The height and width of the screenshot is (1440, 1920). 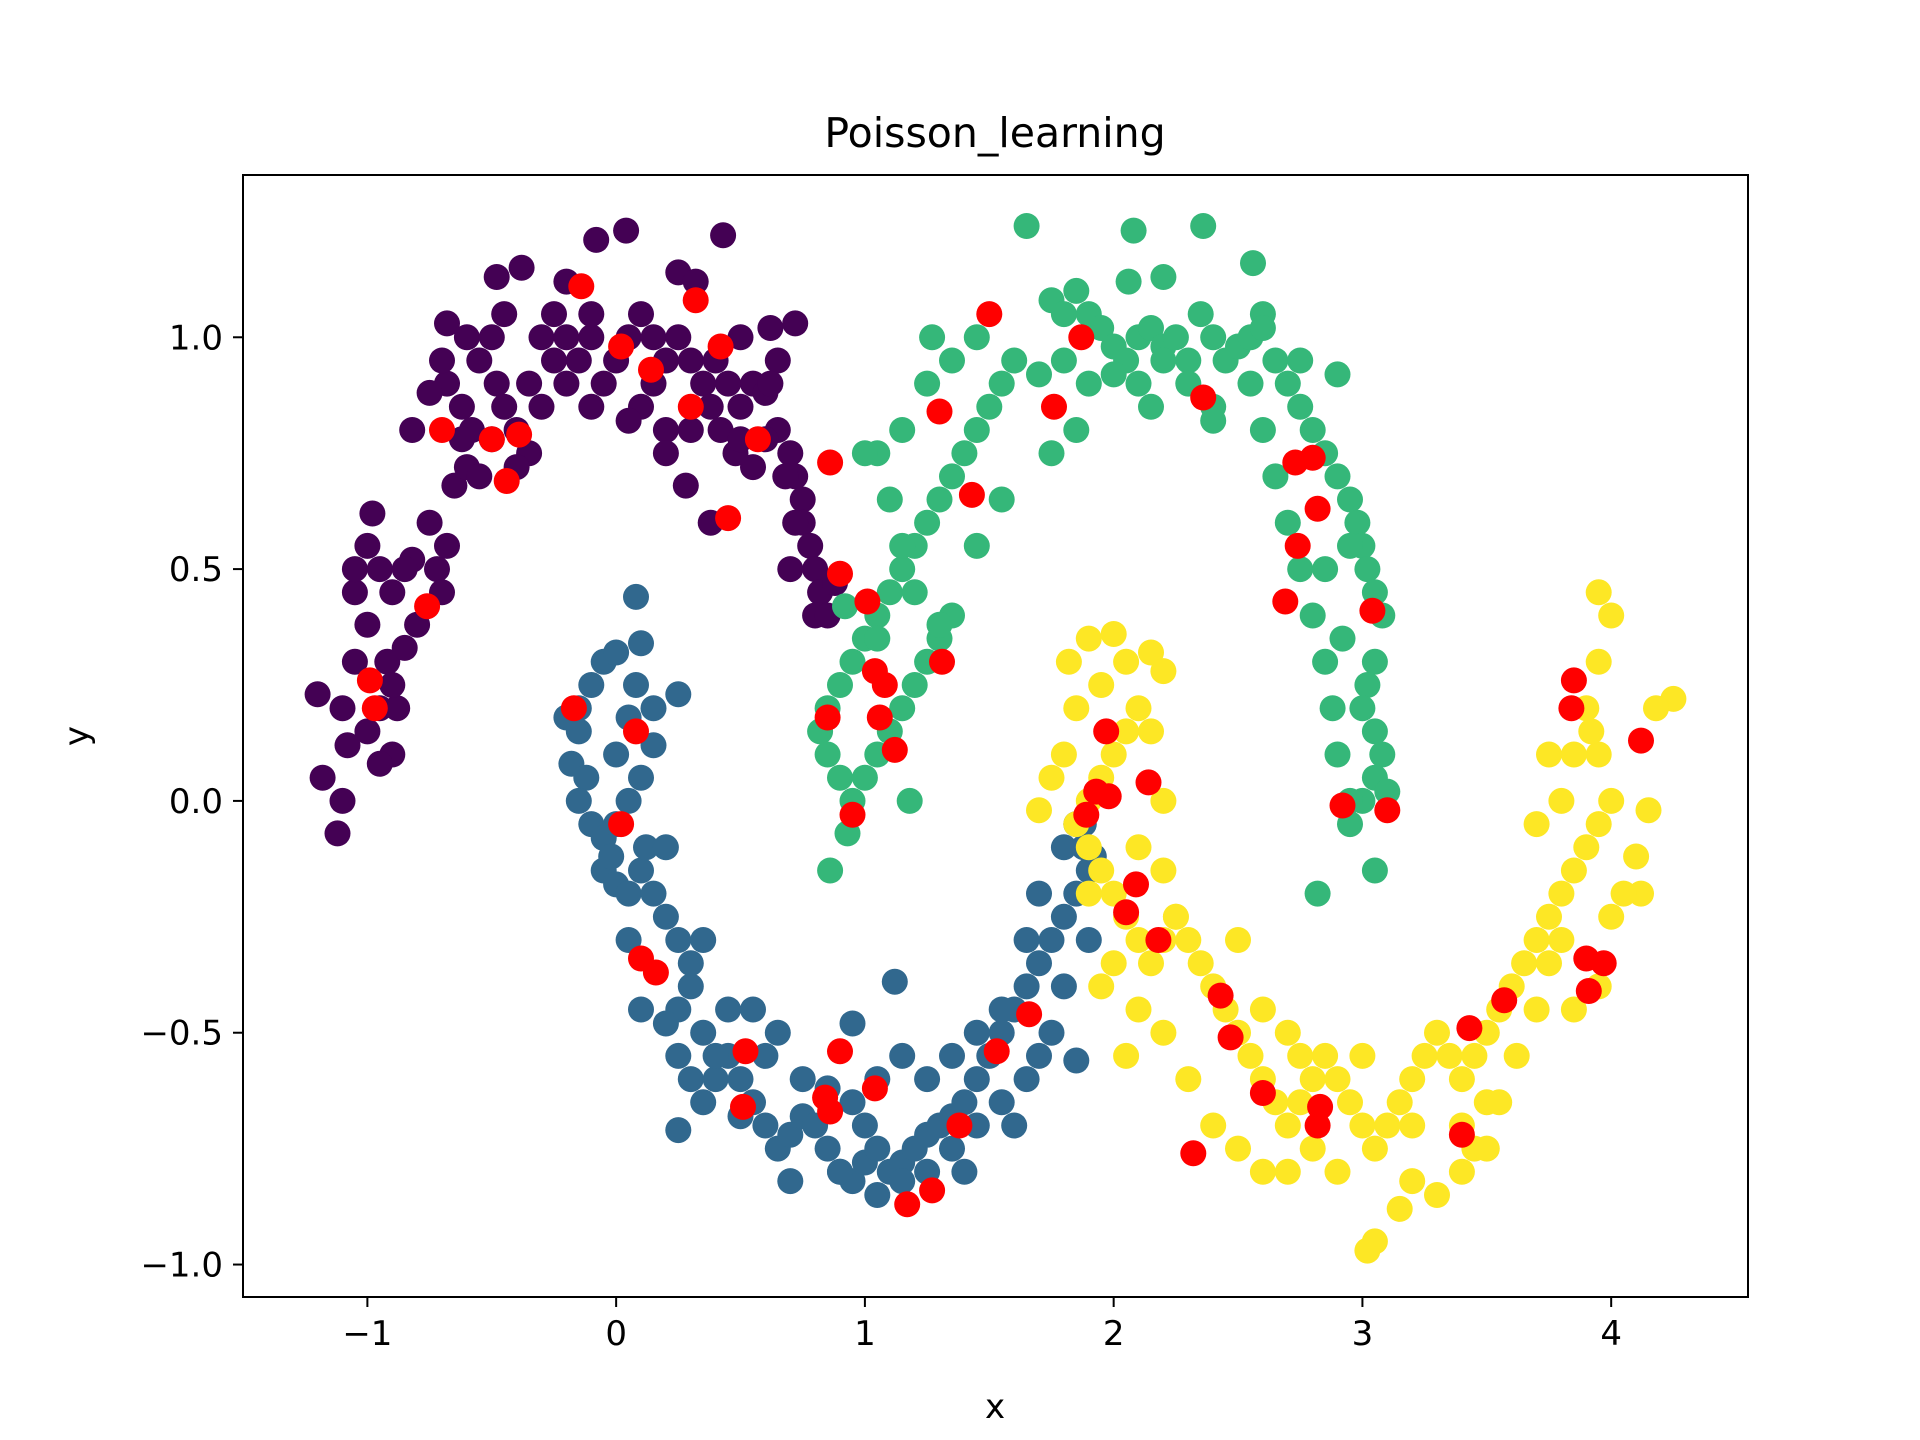 I want to click on x-tick-label: 0, so click(x=616, y=1334).